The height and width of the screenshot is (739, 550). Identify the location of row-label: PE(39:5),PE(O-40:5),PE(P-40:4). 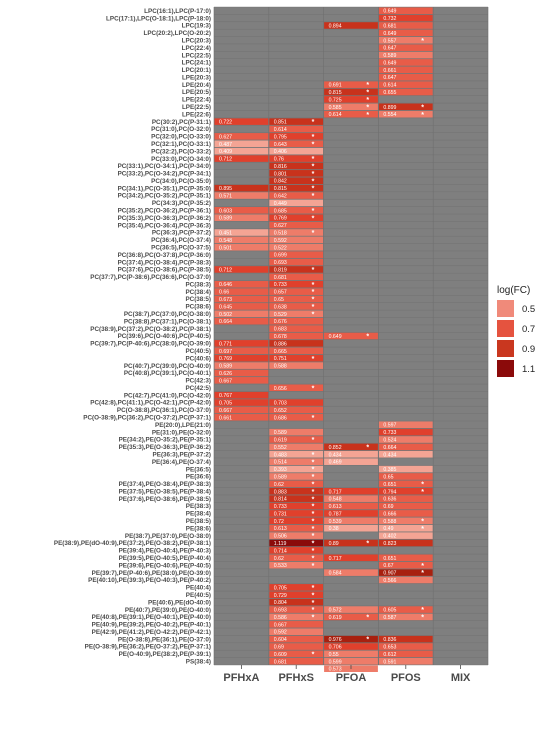
(165, 558).